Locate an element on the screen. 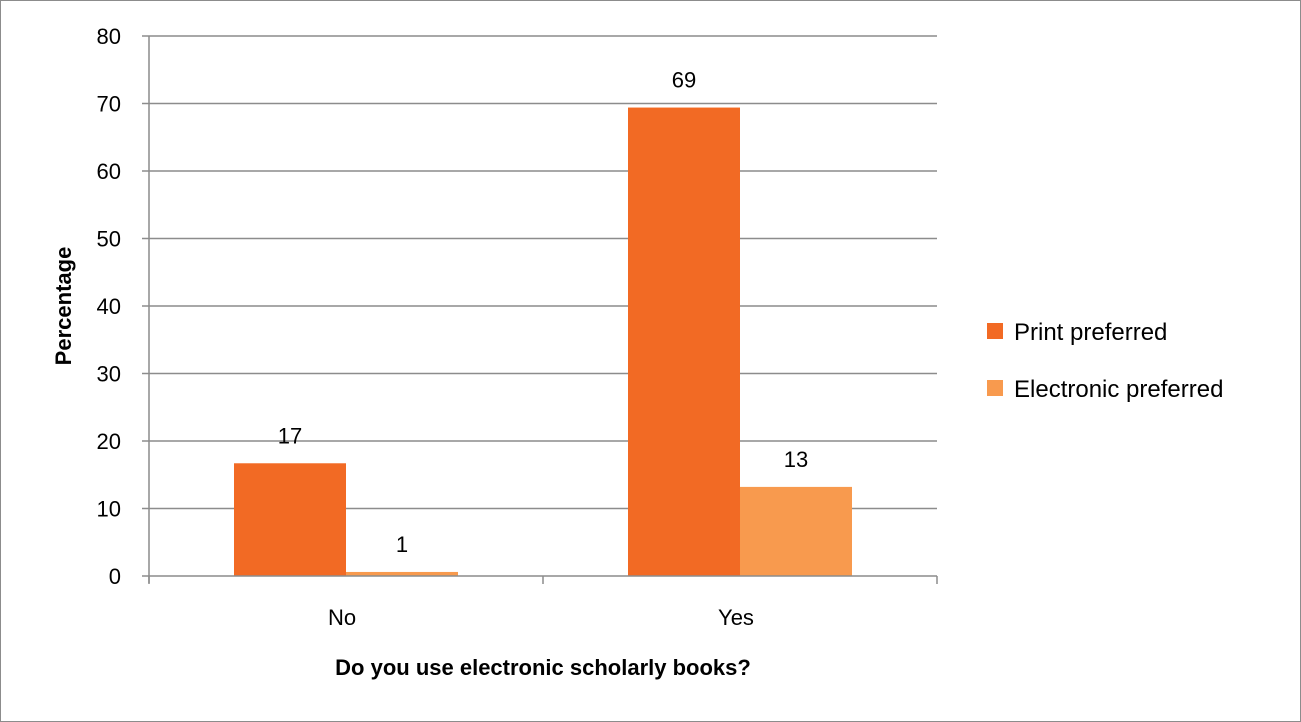 The image size is (1301, 722). y-tick-label: 80 is located at coordinates (109, 36).